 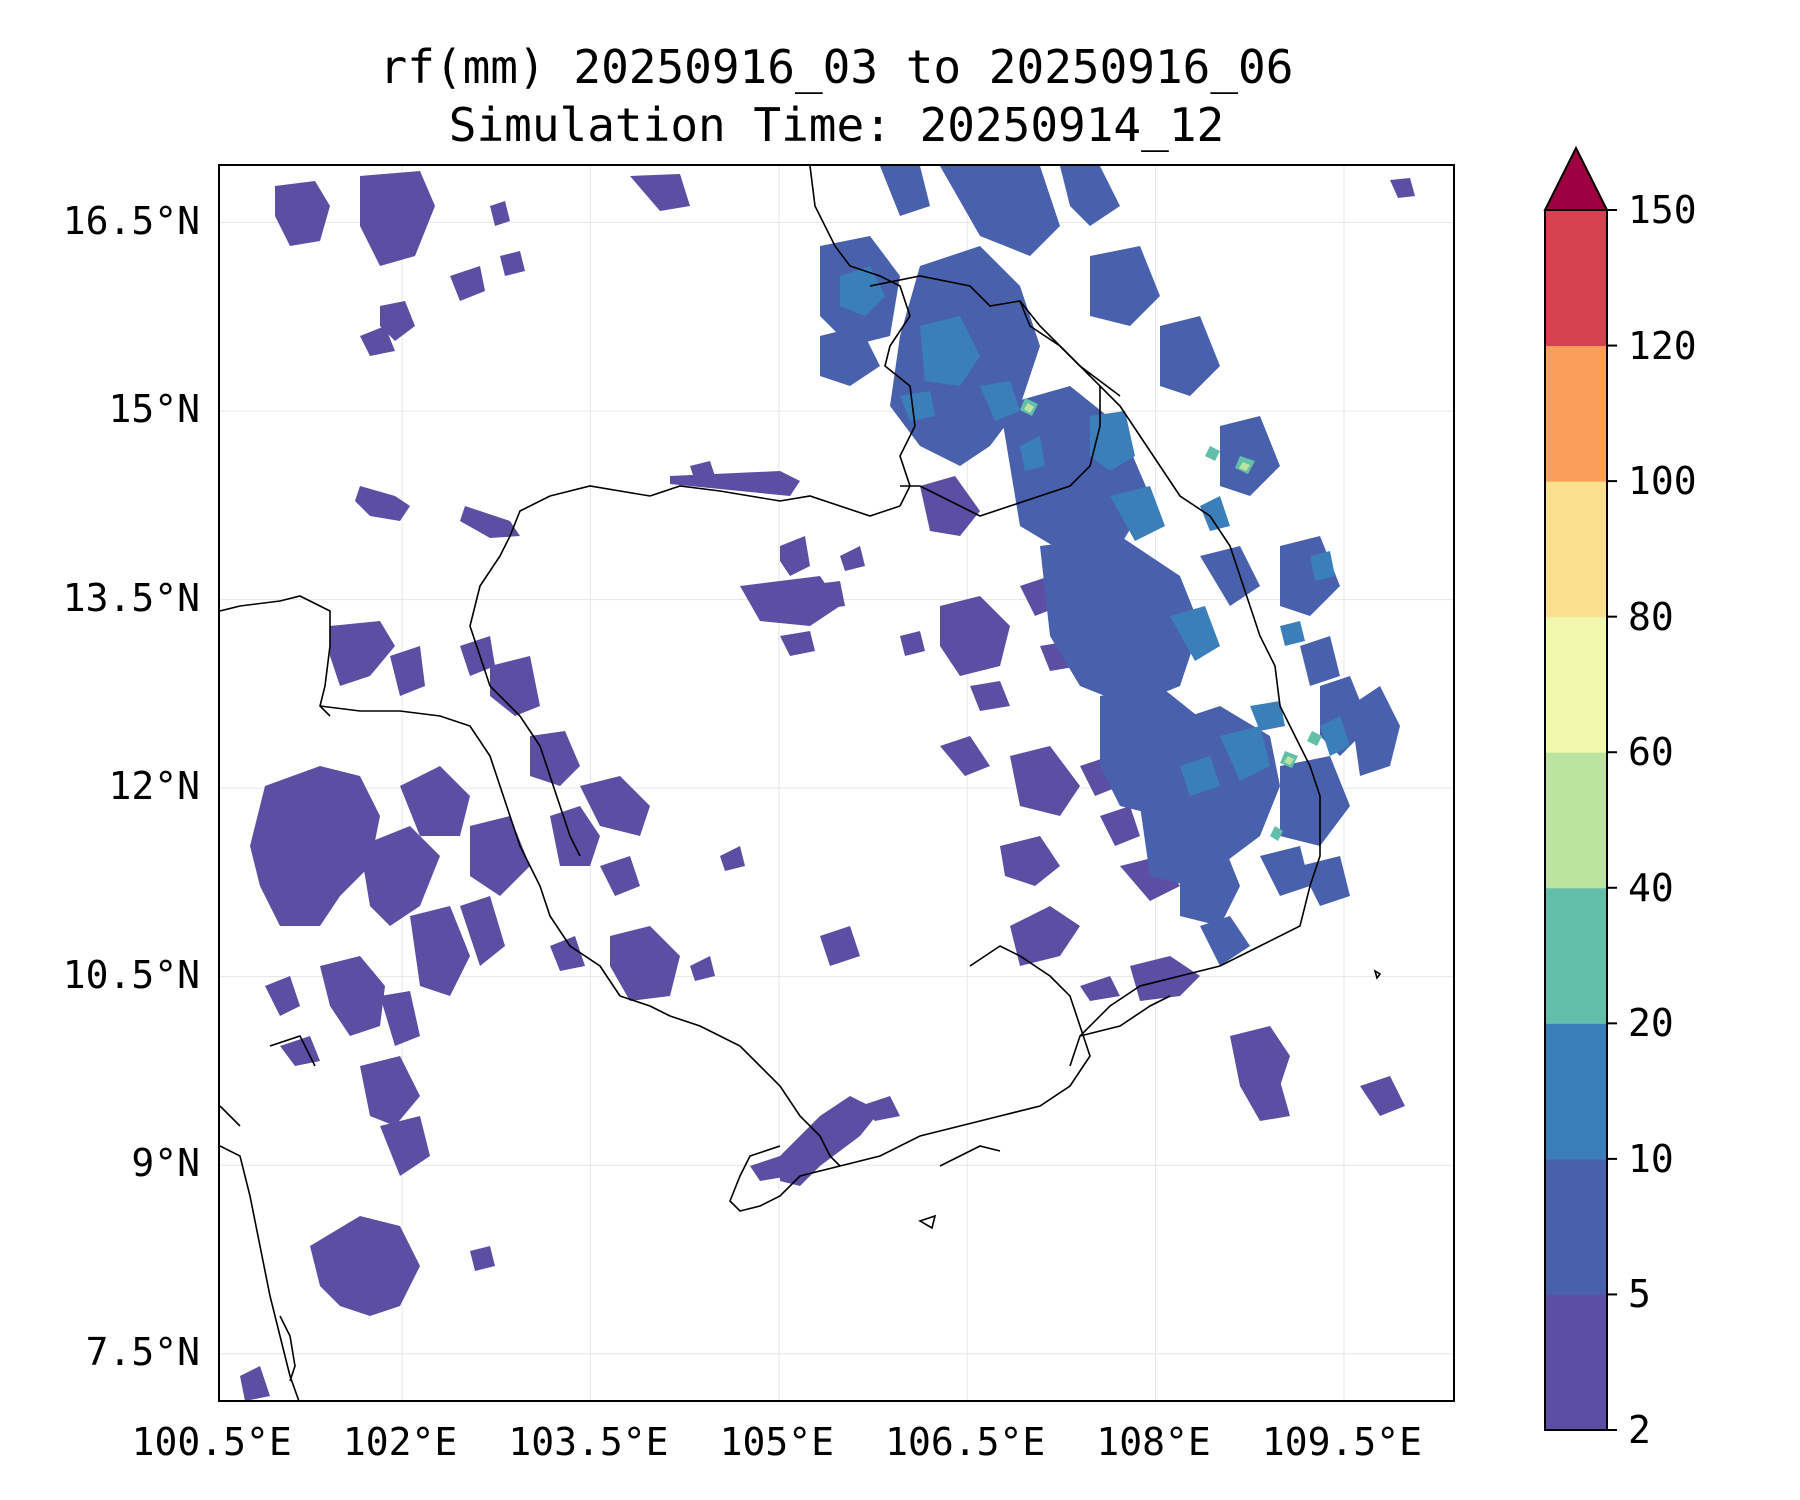 What do you see at coordinates (165, 1163) in the screenshot?
I see `lat-tick-label: 9°N` at bounding box center [165, 1163].